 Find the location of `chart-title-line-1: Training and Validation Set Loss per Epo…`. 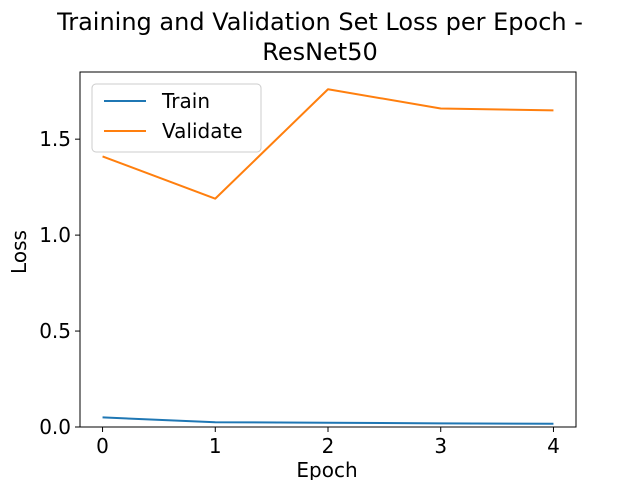

chart-title-line-1: Training and Validation Set Loss per Epo… is located at coordinates (319, 22).